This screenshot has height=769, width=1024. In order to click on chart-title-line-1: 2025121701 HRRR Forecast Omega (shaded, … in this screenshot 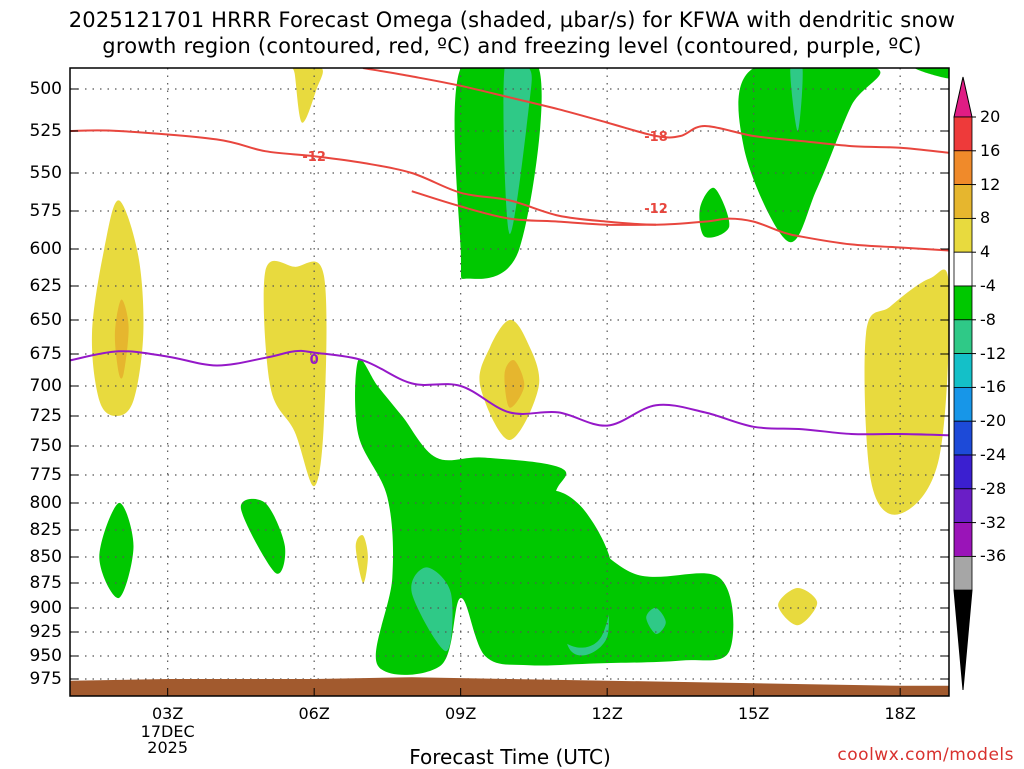, I will do `click(512, 20)`.